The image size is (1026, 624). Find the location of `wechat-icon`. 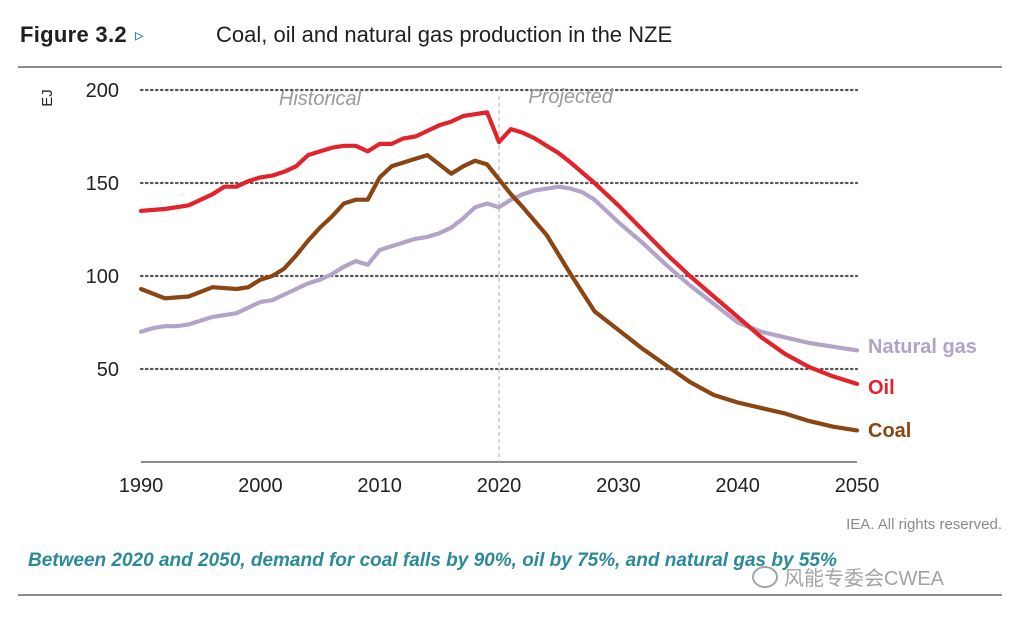

wechat-icon is located at coordinates (765, 577).